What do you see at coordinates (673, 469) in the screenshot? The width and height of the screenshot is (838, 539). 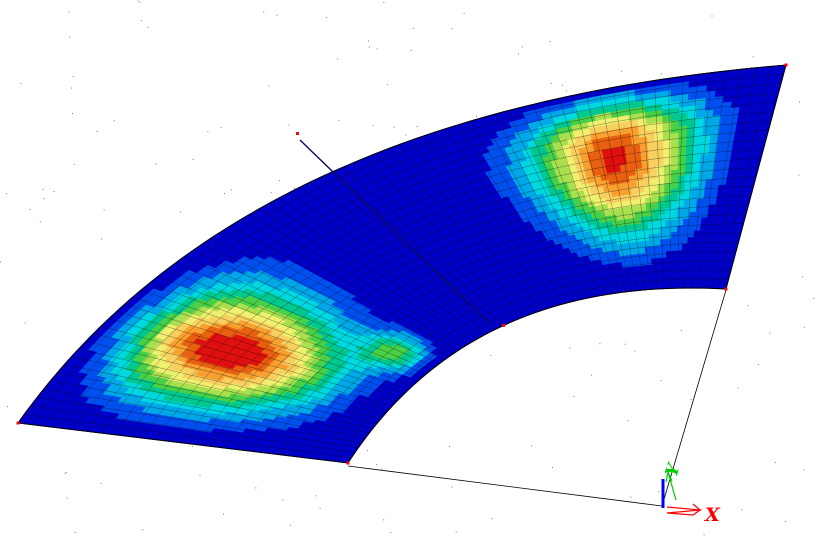 I see `y-axis-label: Y` at bounding box center [673, 469].